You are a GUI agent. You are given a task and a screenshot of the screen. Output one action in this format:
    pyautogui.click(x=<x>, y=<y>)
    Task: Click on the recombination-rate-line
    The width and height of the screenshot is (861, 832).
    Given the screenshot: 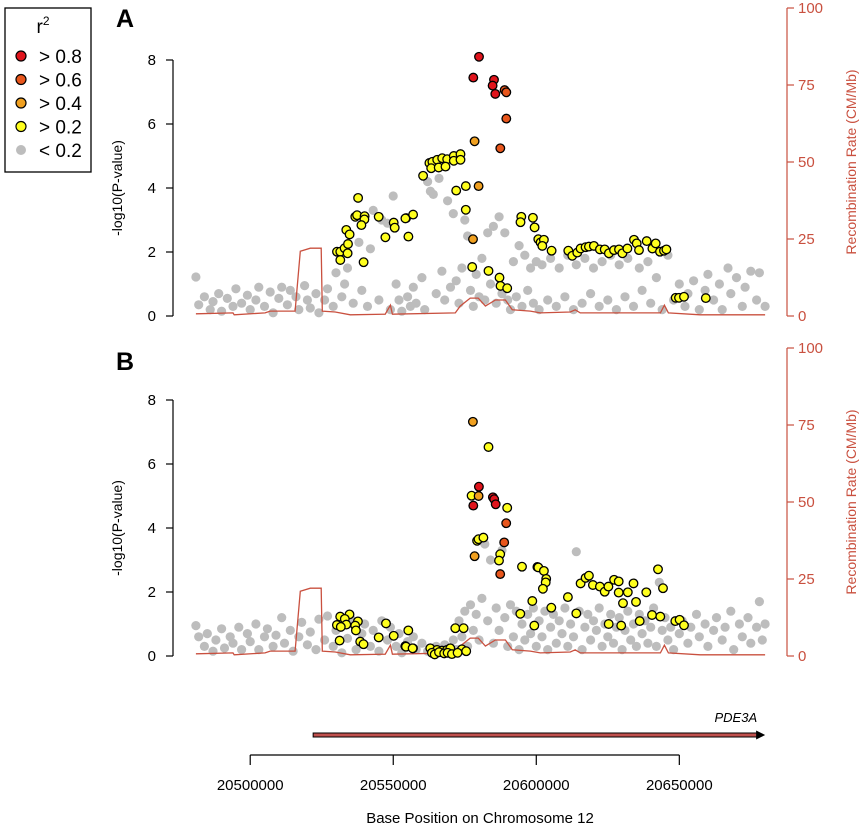 What is the action you would take?
    pyautogui.click(x=480, y=281)
    